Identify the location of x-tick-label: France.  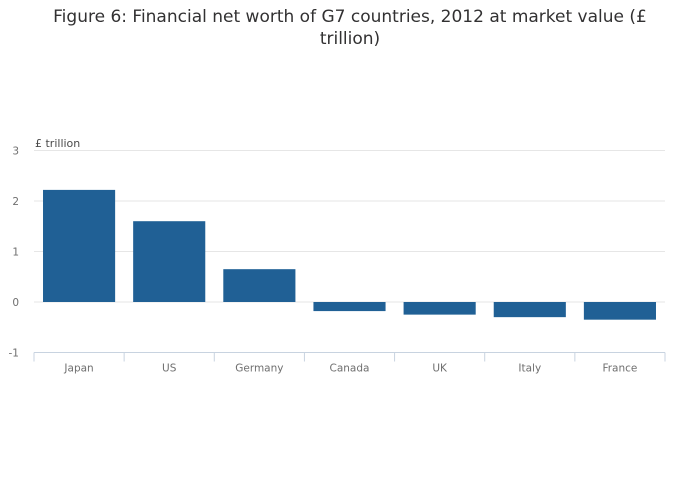
(619, 369).